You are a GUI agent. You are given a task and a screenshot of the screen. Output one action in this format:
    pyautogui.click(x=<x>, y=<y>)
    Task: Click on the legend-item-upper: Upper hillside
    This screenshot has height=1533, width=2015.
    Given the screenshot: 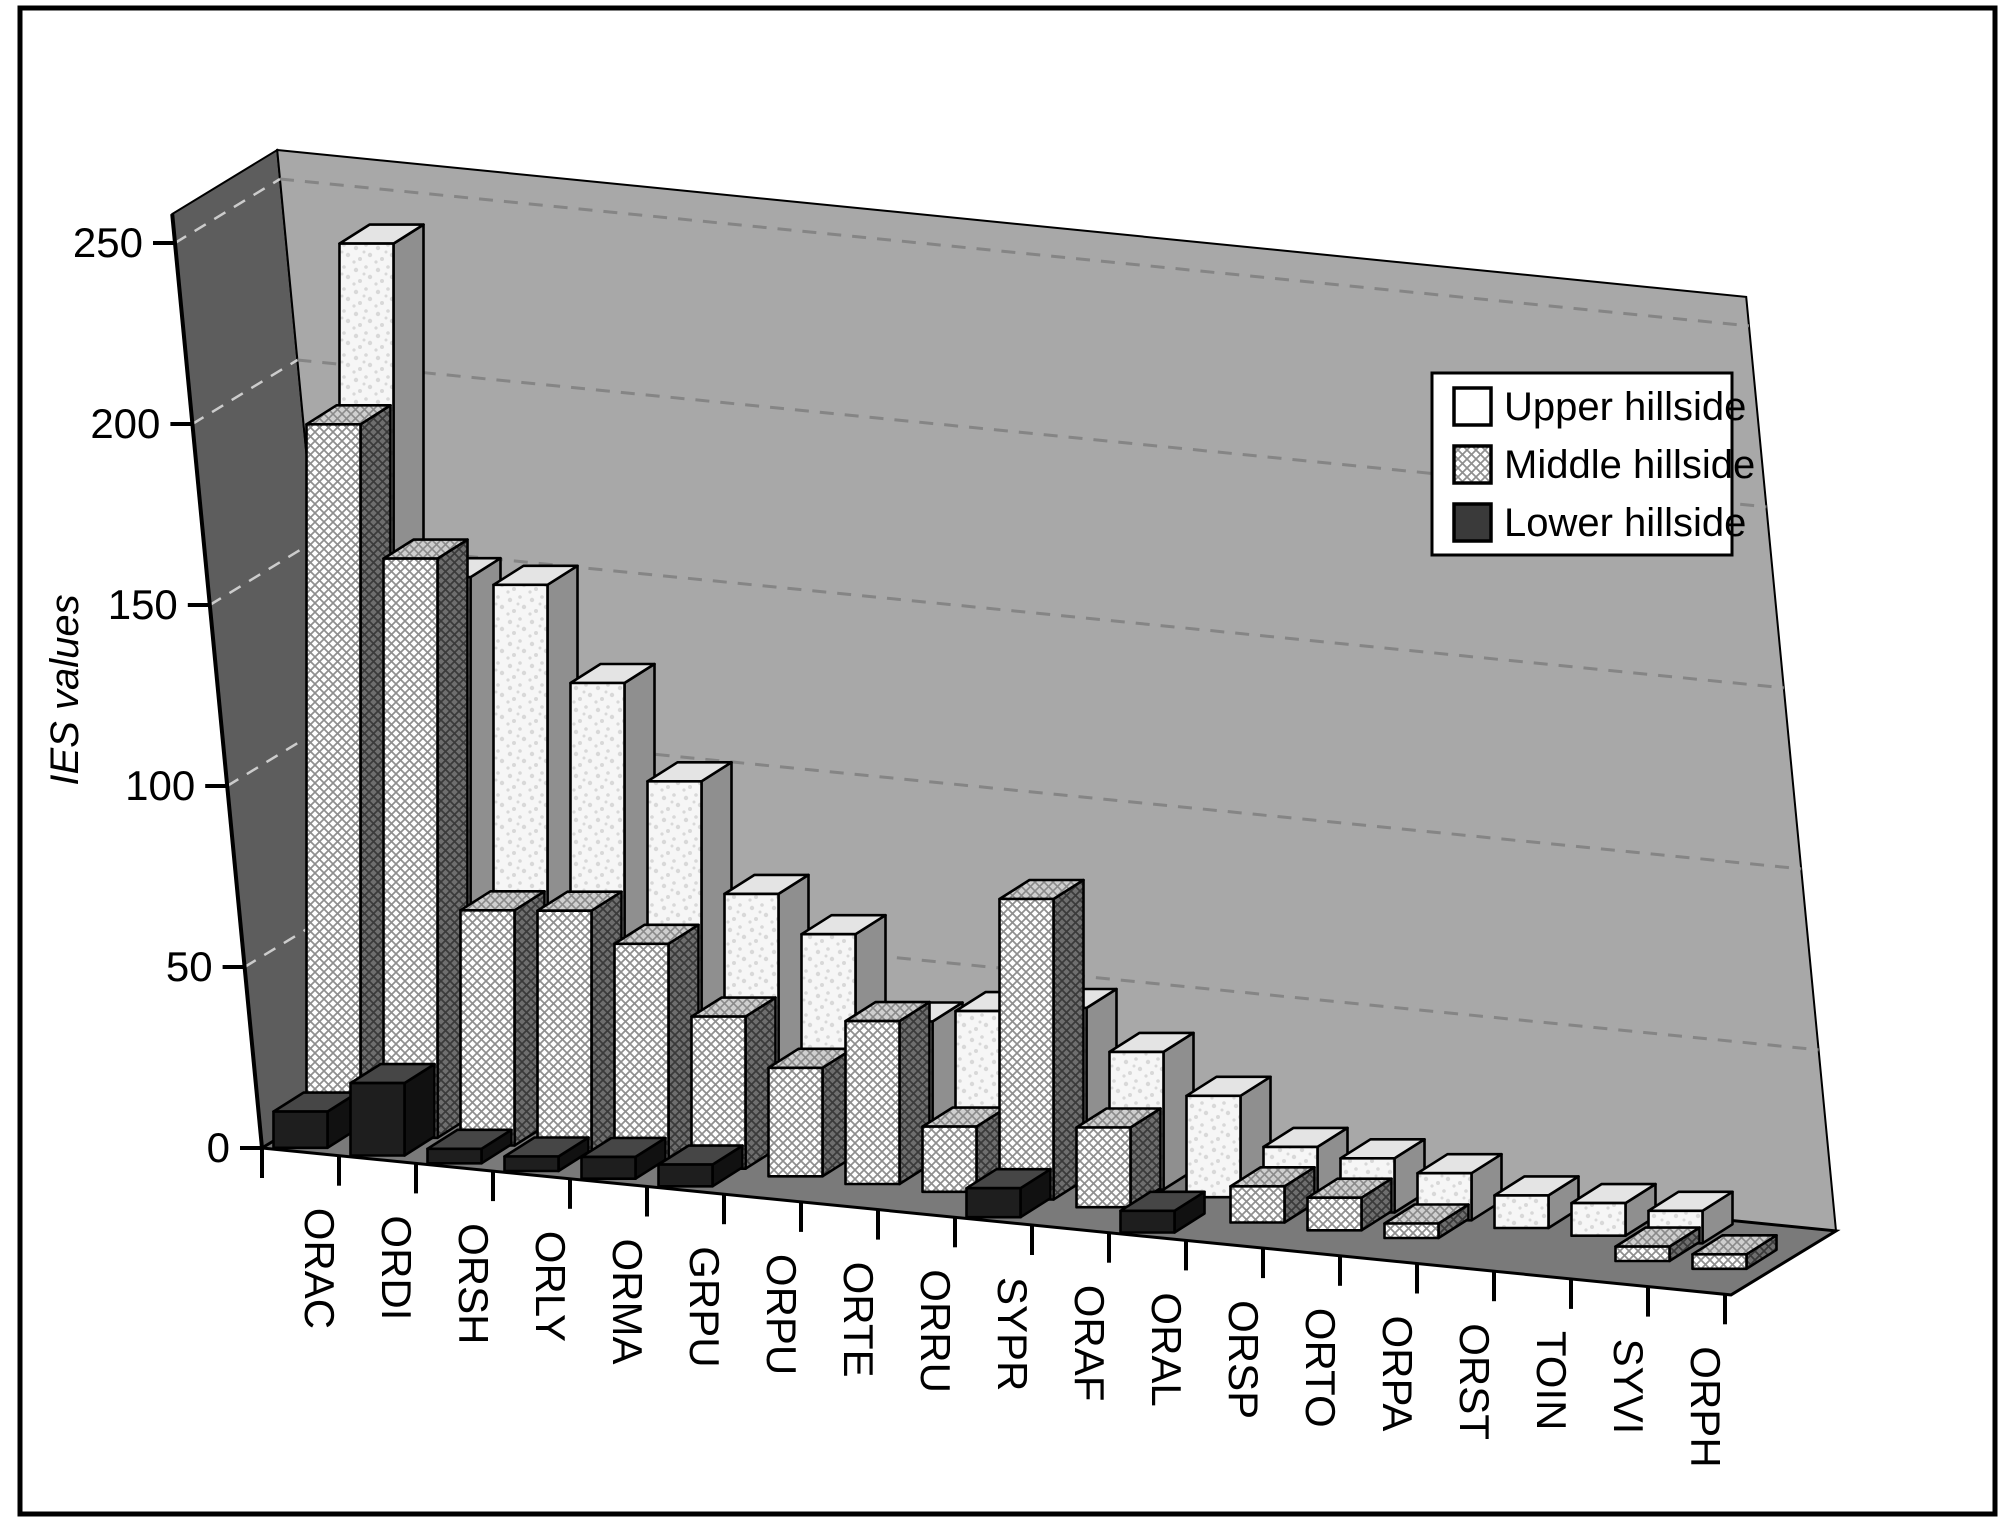 What is the action you would take?
    pyautogui.click(x=1599, y=407)
    